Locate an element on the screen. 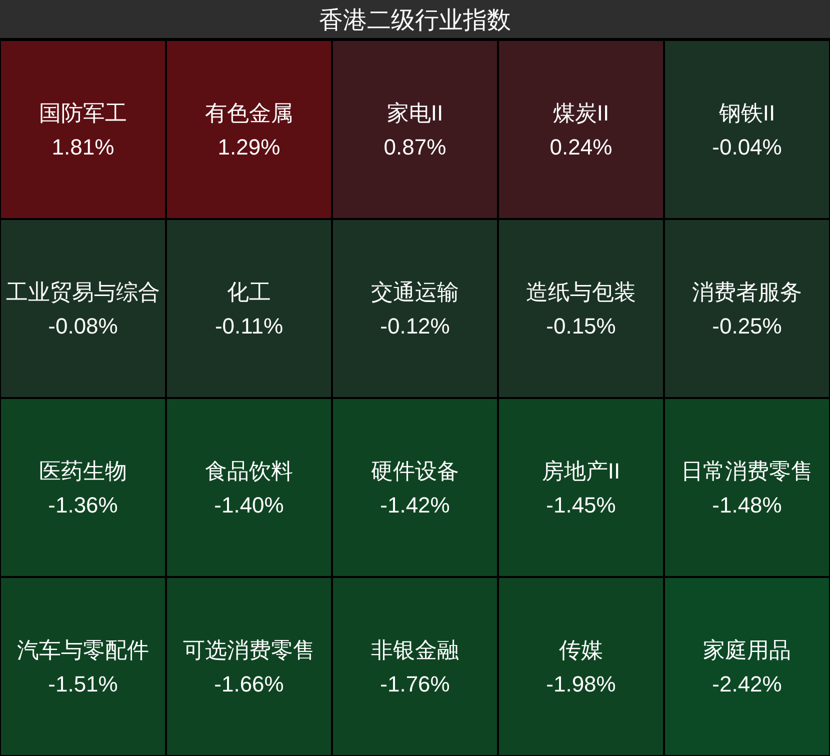 This screenshot has height=756, width=830. data-label: 0.24% is located at coordinates (581, 147).